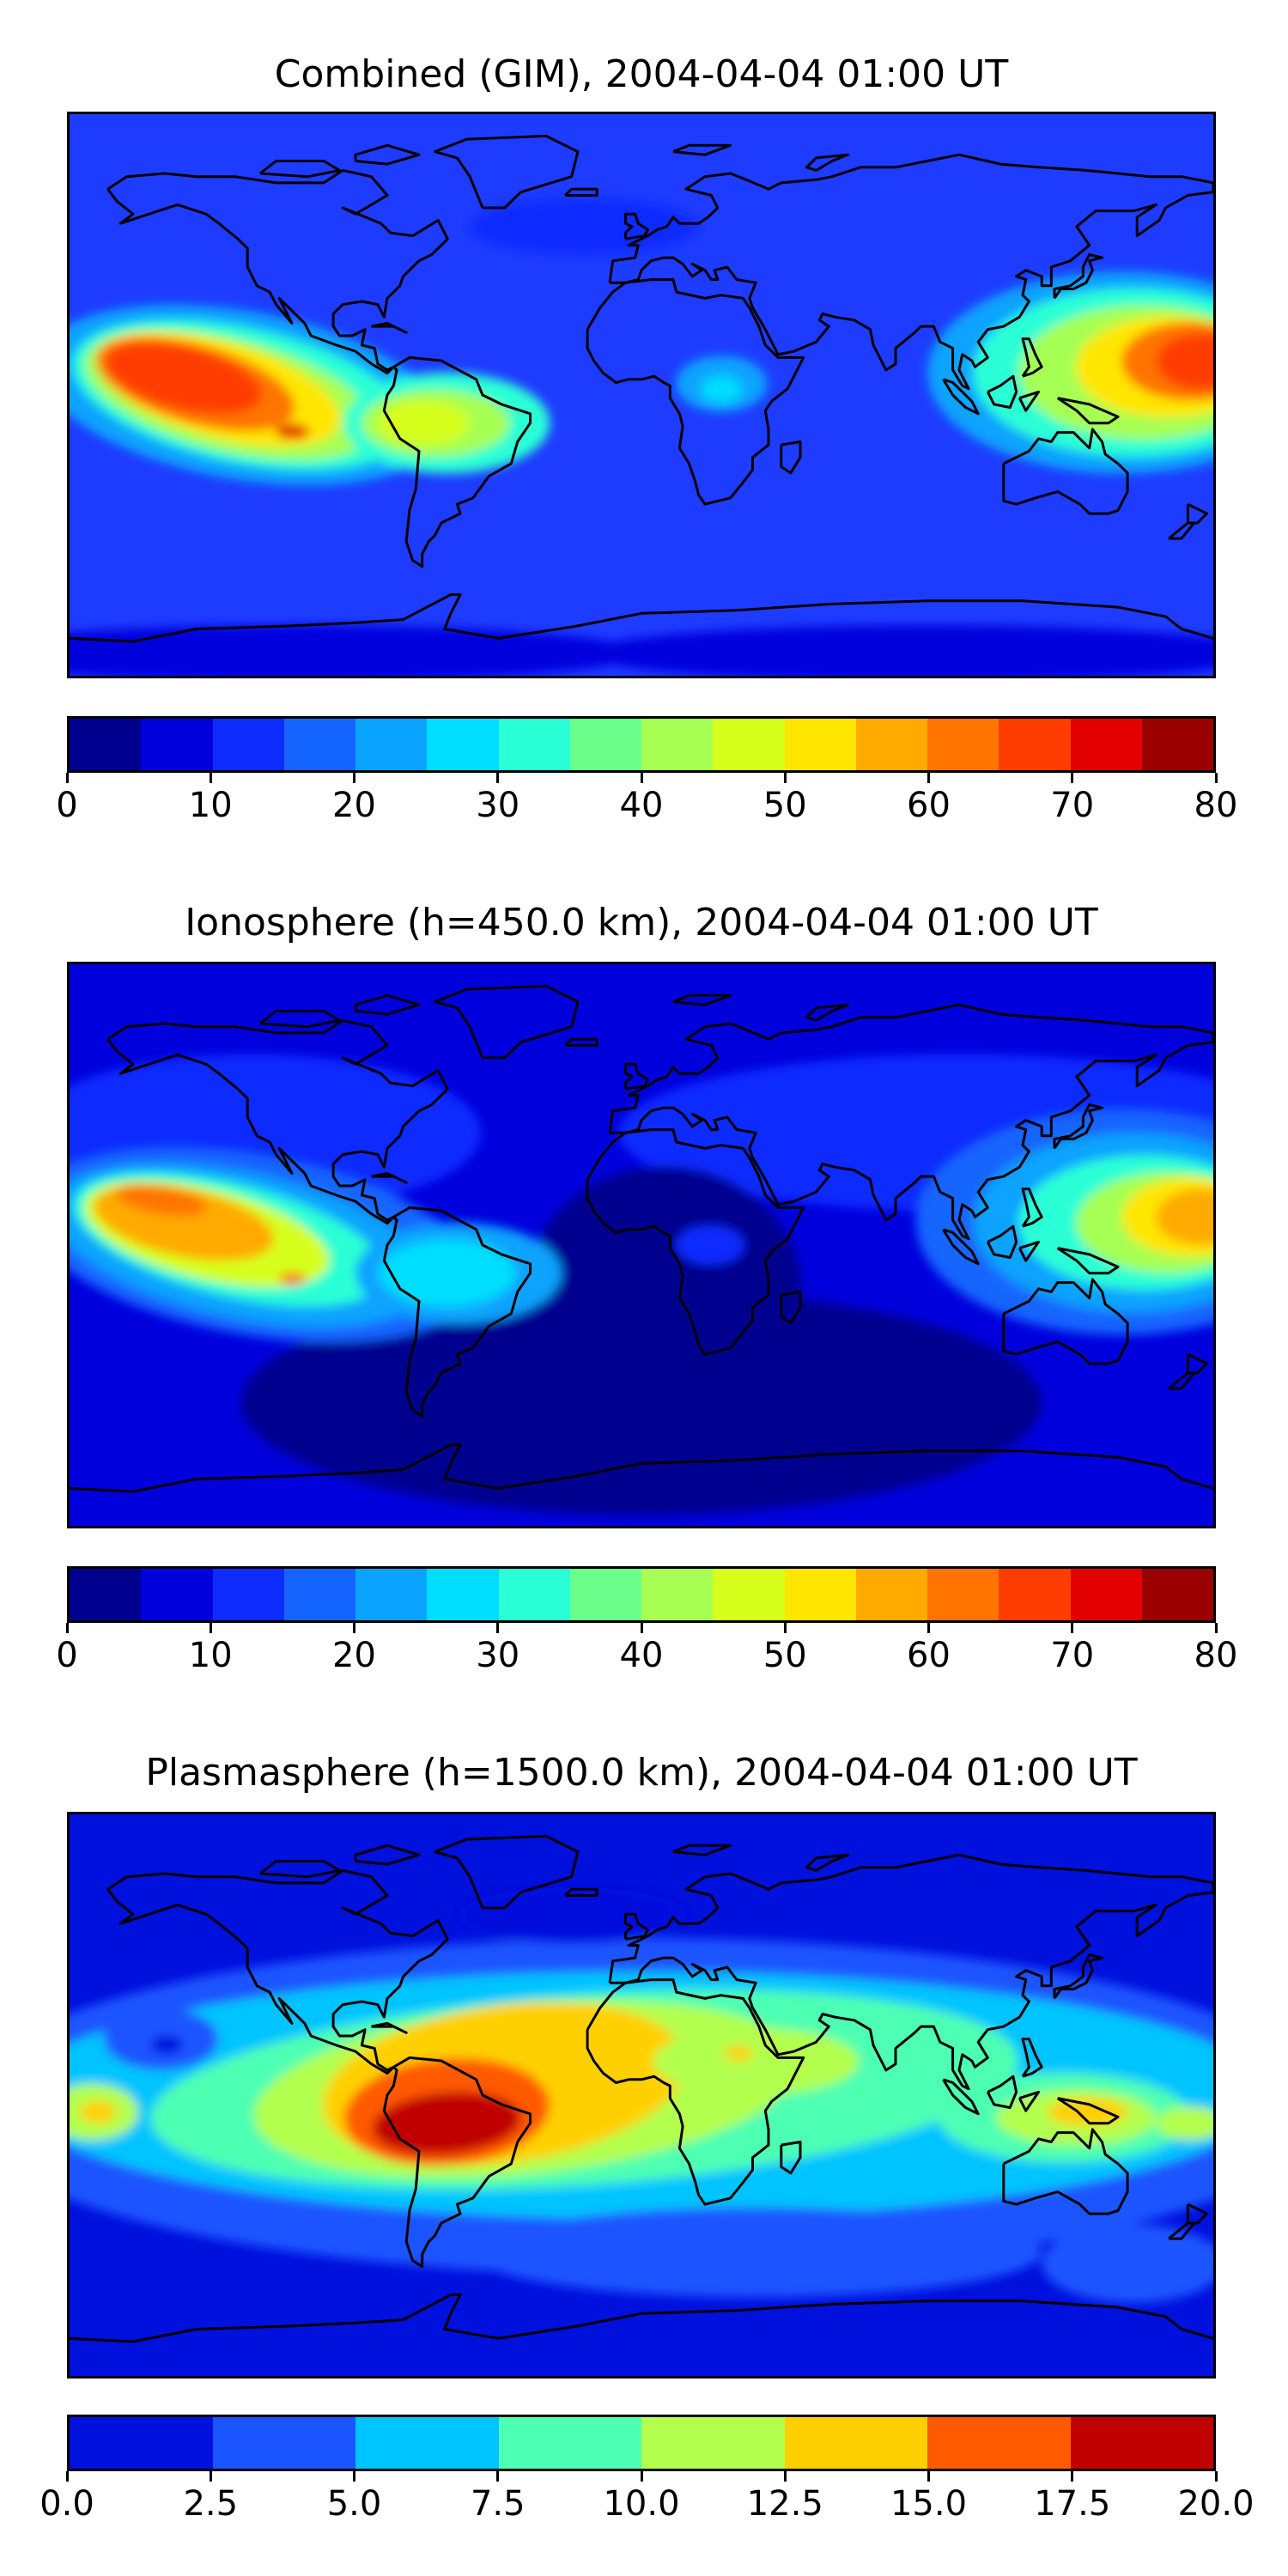 This screenshot has width=1288, height=2576. Describe the element at coordinates (498, 1656) in the screenshot. I see `tick-label: 30` at that location.